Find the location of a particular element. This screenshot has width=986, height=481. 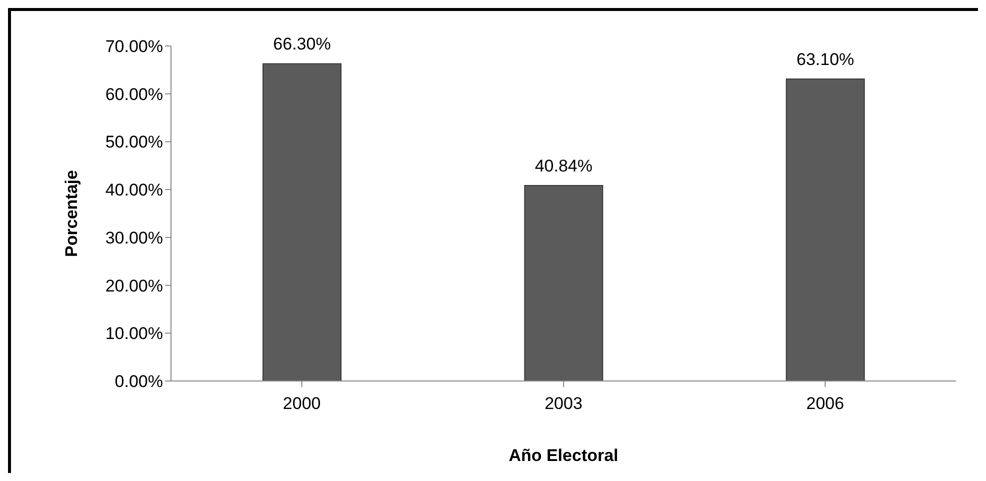

x-axis-title: Año Electoral is located at coordinates (563, 455).